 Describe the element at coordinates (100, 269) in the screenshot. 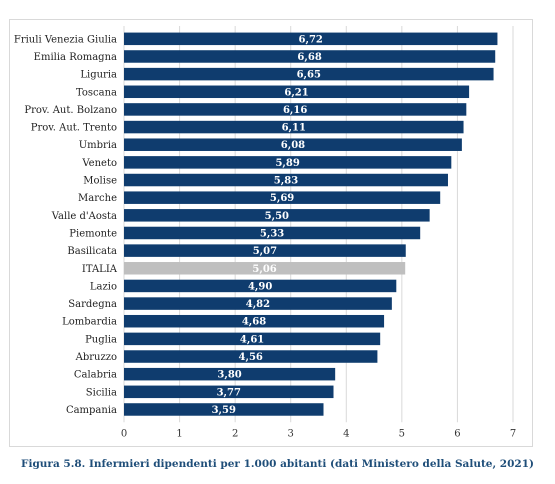

I see `category-label: ITALIA` at that location.